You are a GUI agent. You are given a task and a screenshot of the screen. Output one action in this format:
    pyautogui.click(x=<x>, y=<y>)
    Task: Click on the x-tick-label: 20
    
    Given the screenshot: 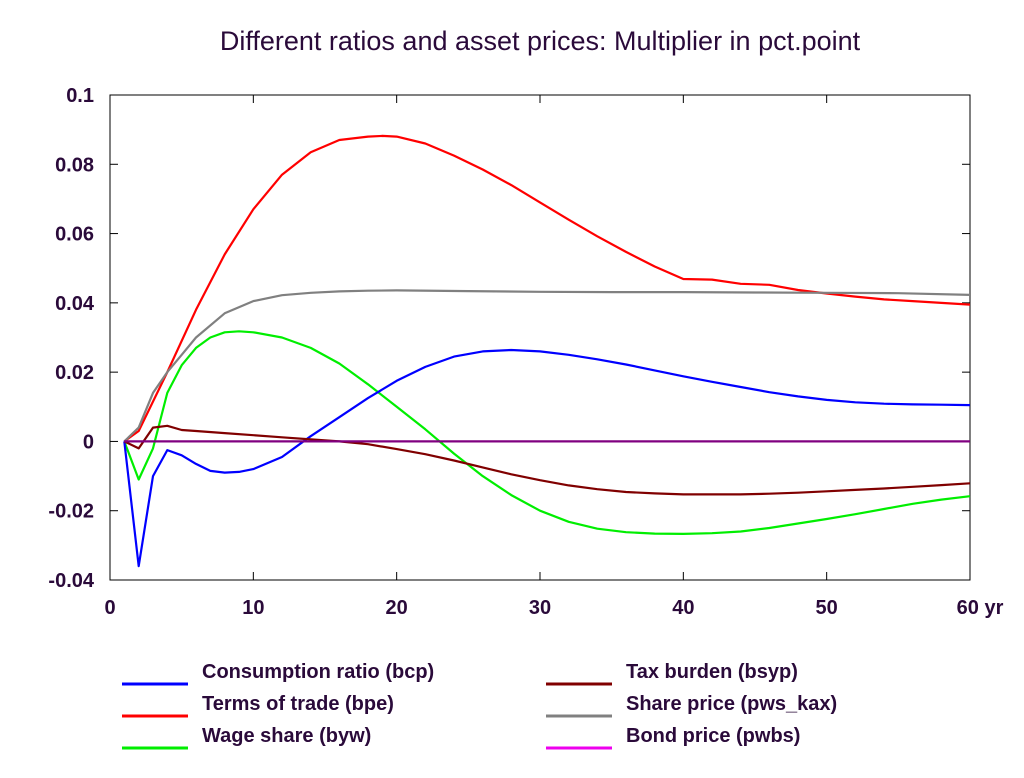 What is the action you would take?
    pyautogui.click(x=397, y=608)
    